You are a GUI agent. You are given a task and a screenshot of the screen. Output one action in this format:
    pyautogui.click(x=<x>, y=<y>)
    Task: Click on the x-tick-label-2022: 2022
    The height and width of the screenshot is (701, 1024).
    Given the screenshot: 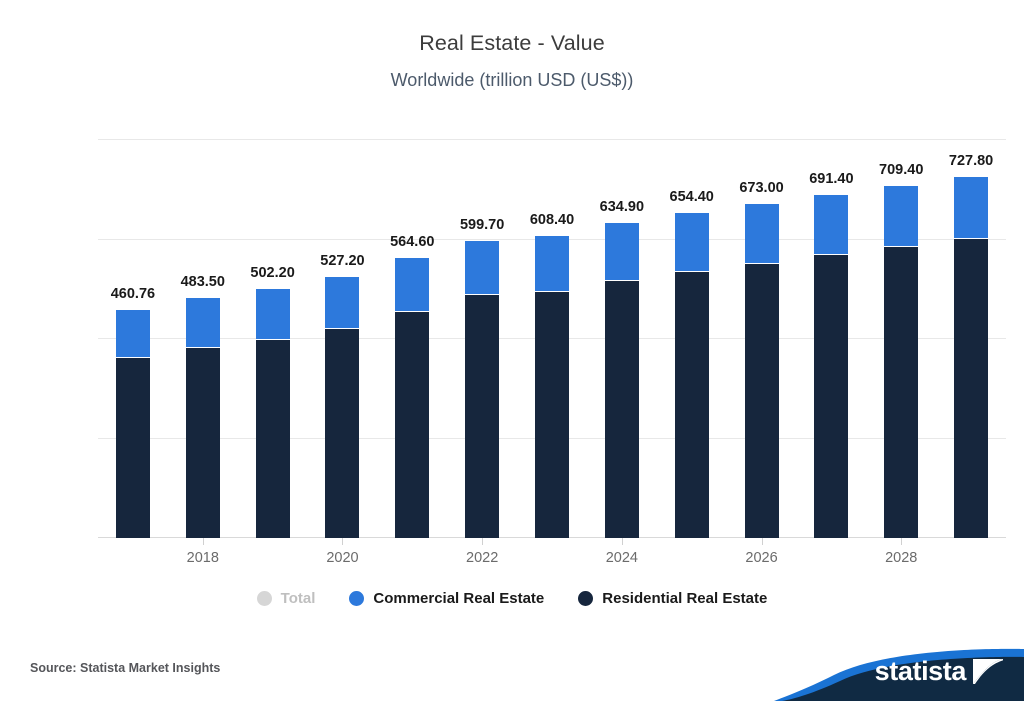 What is the action you would take?
    pyautogui.click(x=482, y=558)
    